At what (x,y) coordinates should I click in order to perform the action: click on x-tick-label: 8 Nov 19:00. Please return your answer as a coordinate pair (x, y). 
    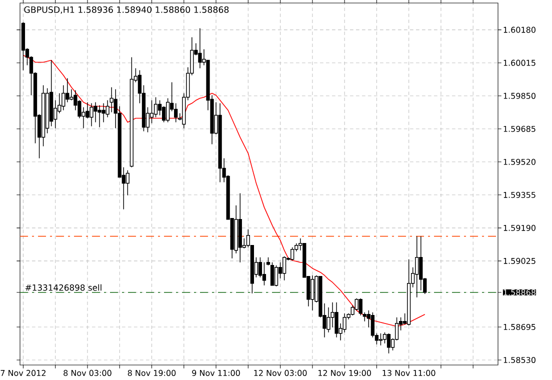
    Looking at the image, I should click on (152, 373).